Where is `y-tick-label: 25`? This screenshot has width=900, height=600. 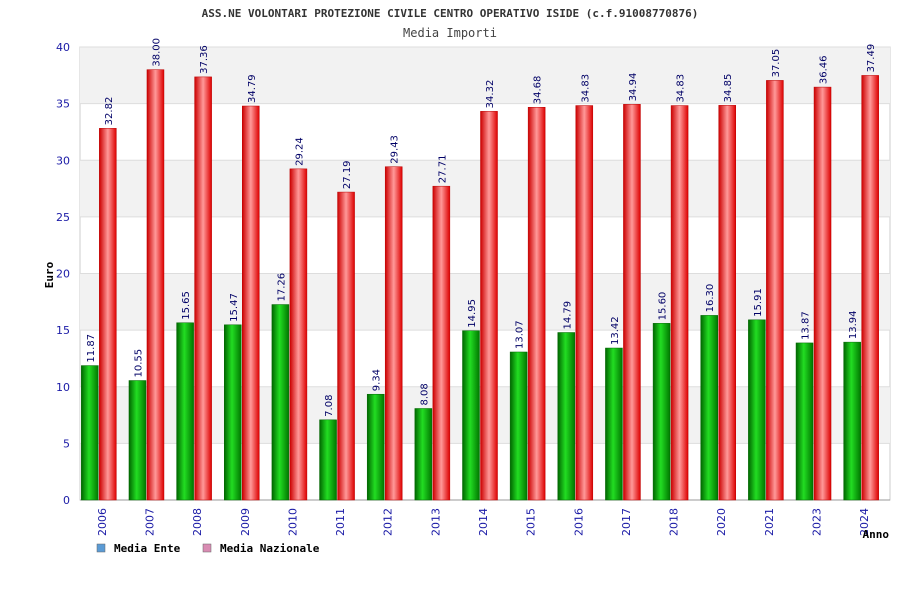
y-tick-label: 25 is located at coordinates (63, 217).